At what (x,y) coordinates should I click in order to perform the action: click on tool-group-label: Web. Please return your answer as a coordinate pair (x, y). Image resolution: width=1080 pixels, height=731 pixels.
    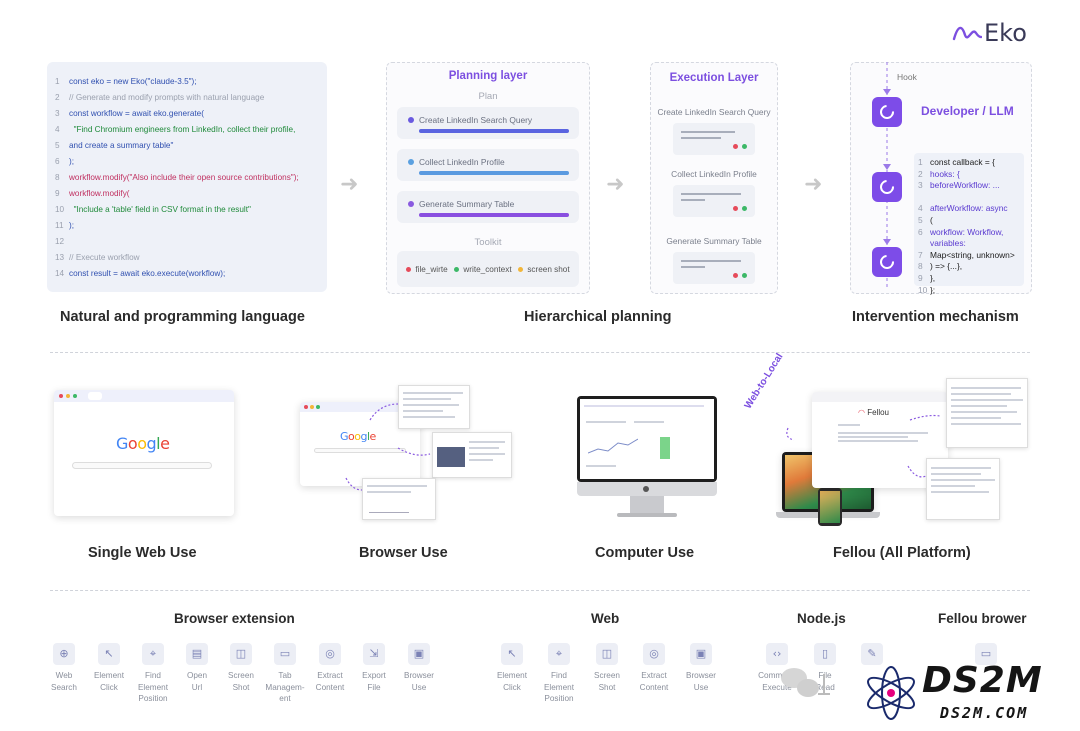
    Looking at the image, I should click on (605, 618).